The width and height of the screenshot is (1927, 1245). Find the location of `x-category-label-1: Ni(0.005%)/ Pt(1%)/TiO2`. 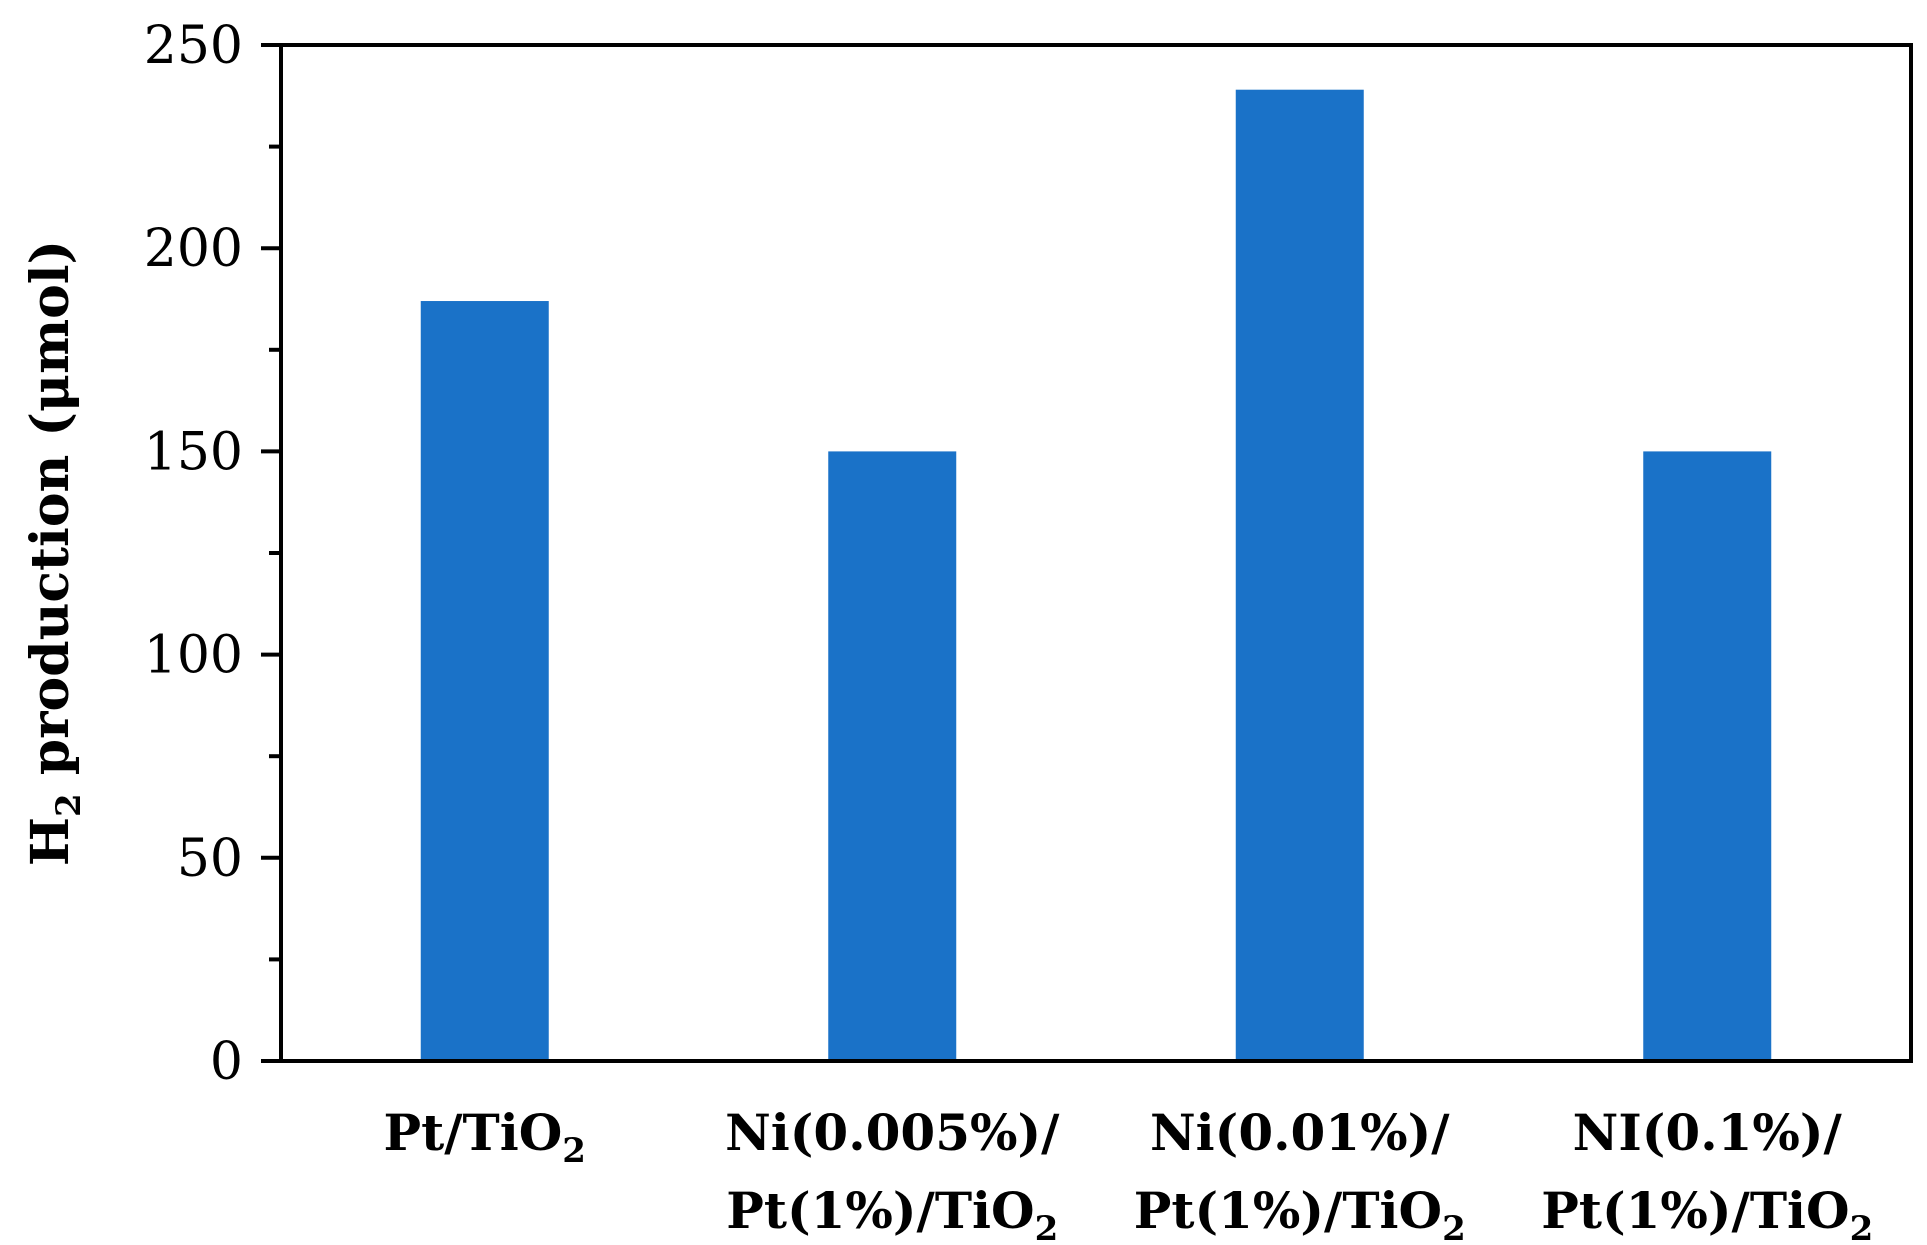

x-category-label-1: Ni(0.005%)/ Pt(1%)/TiO2 is located at coordinates (892, 1174).